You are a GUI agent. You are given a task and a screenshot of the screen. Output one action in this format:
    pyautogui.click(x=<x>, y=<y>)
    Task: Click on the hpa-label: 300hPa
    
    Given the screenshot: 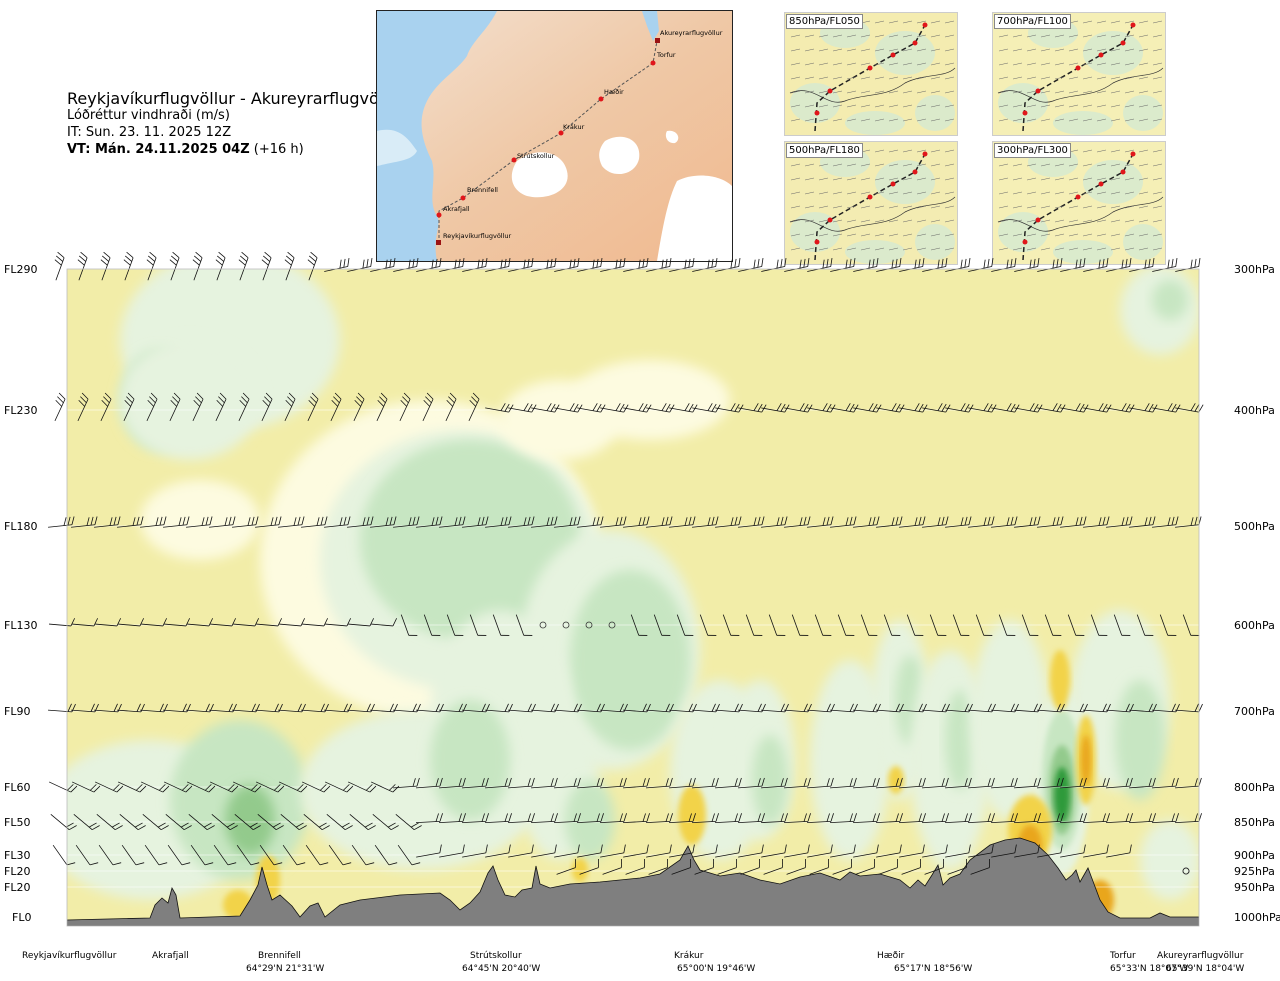 What is the action you would take?
    pyautogui.click(x=1254, y=269)
    